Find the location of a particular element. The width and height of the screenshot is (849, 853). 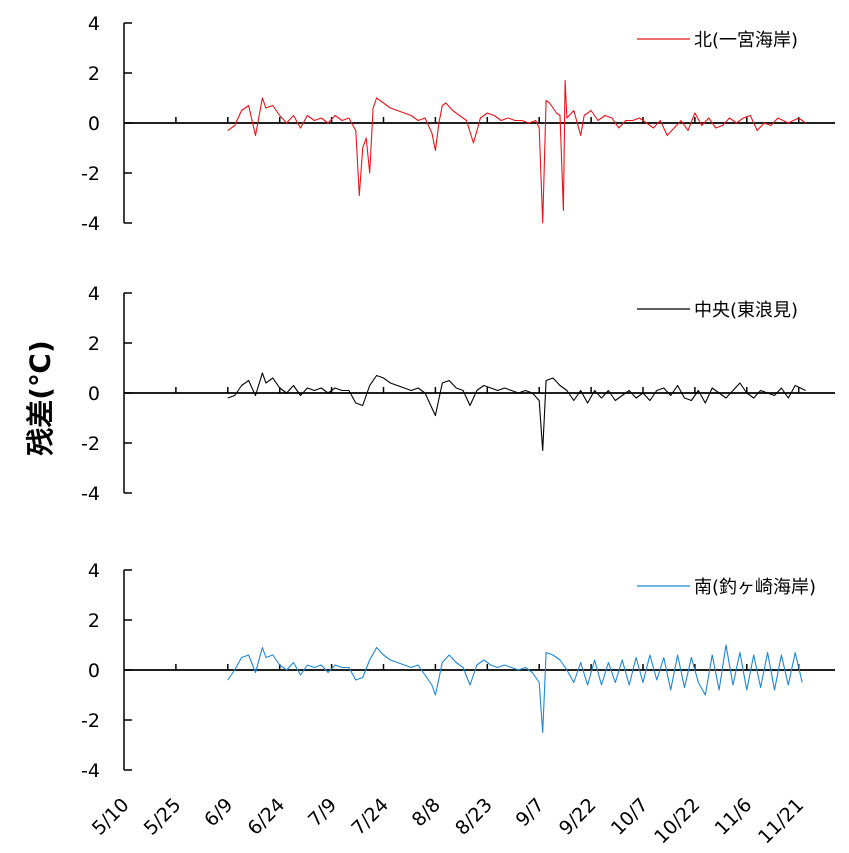

legend-label: 南(釣ヶ崎海岸) is located at coordinates (755, 587).